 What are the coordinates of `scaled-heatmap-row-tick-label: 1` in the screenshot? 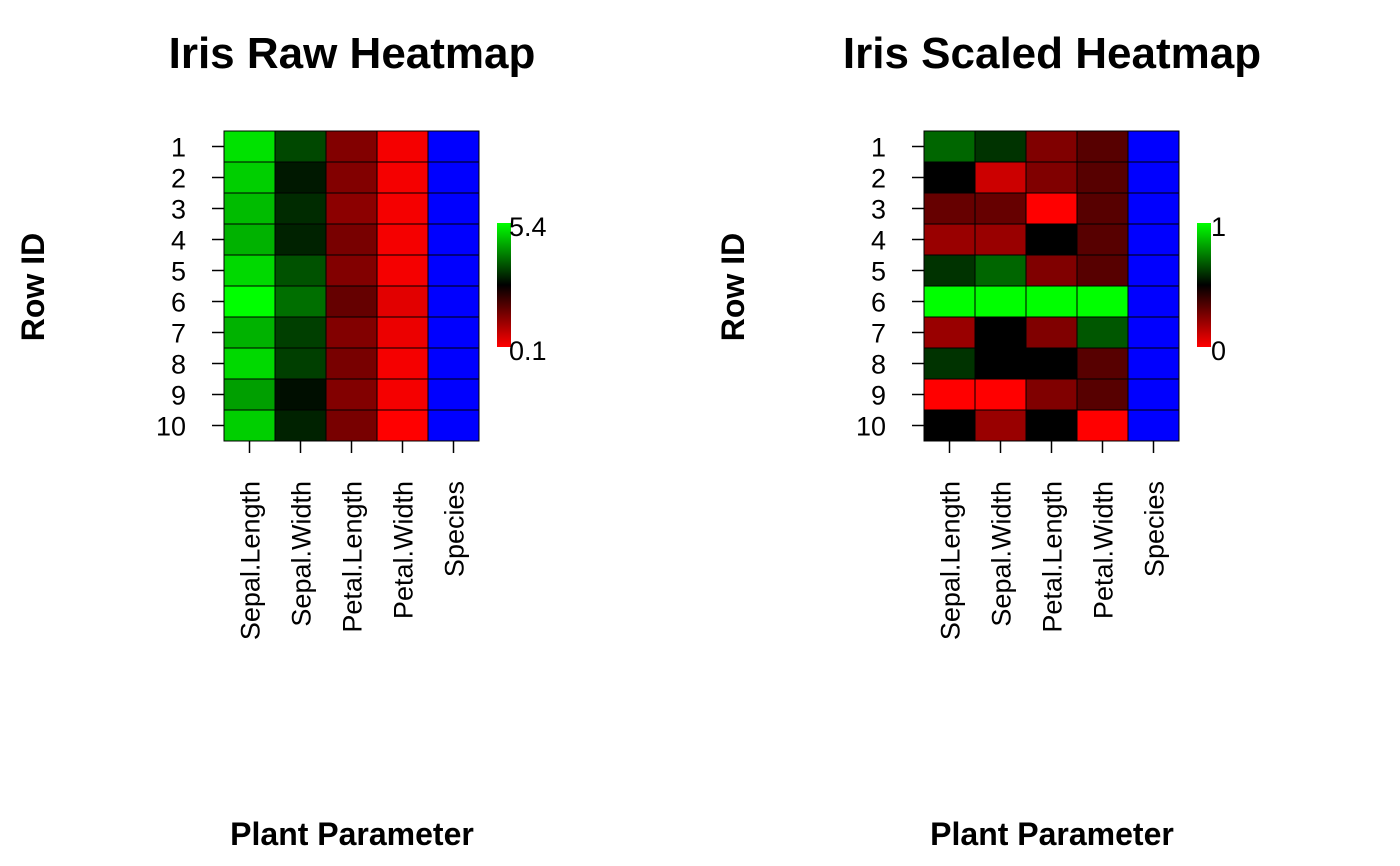 It's located at (878, 148).